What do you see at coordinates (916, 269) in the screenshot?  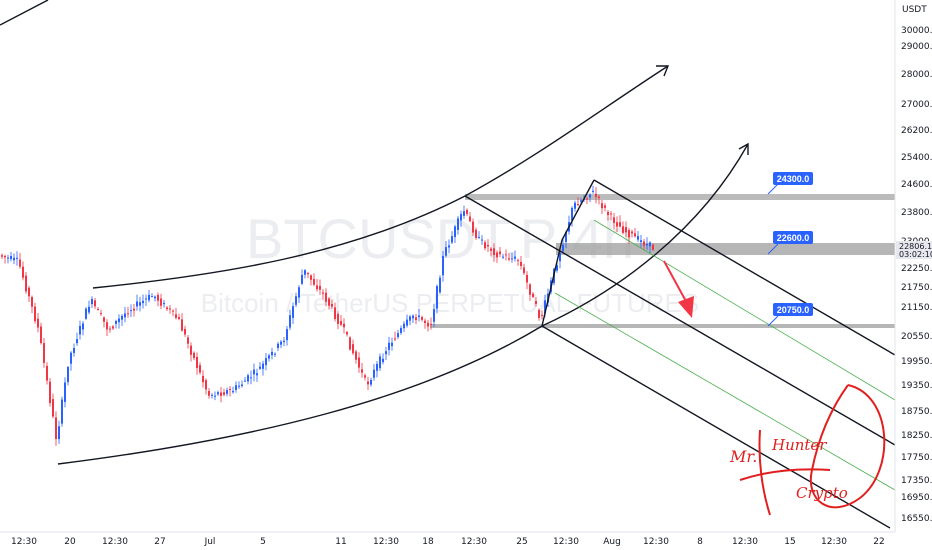 I see `y-tick-label: 22250.0` at bounding box center [916, 269].